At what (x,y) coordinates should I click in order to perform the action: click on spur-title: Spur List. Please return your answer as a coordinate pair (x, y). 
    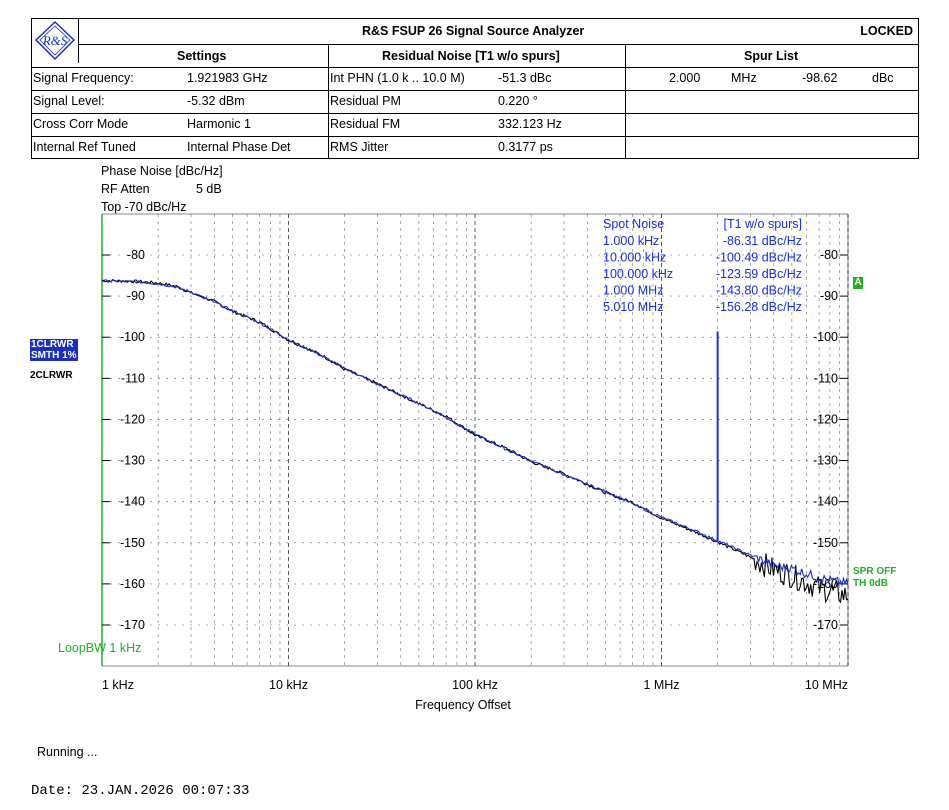
    Looking at the image, I should click on (771, 56).